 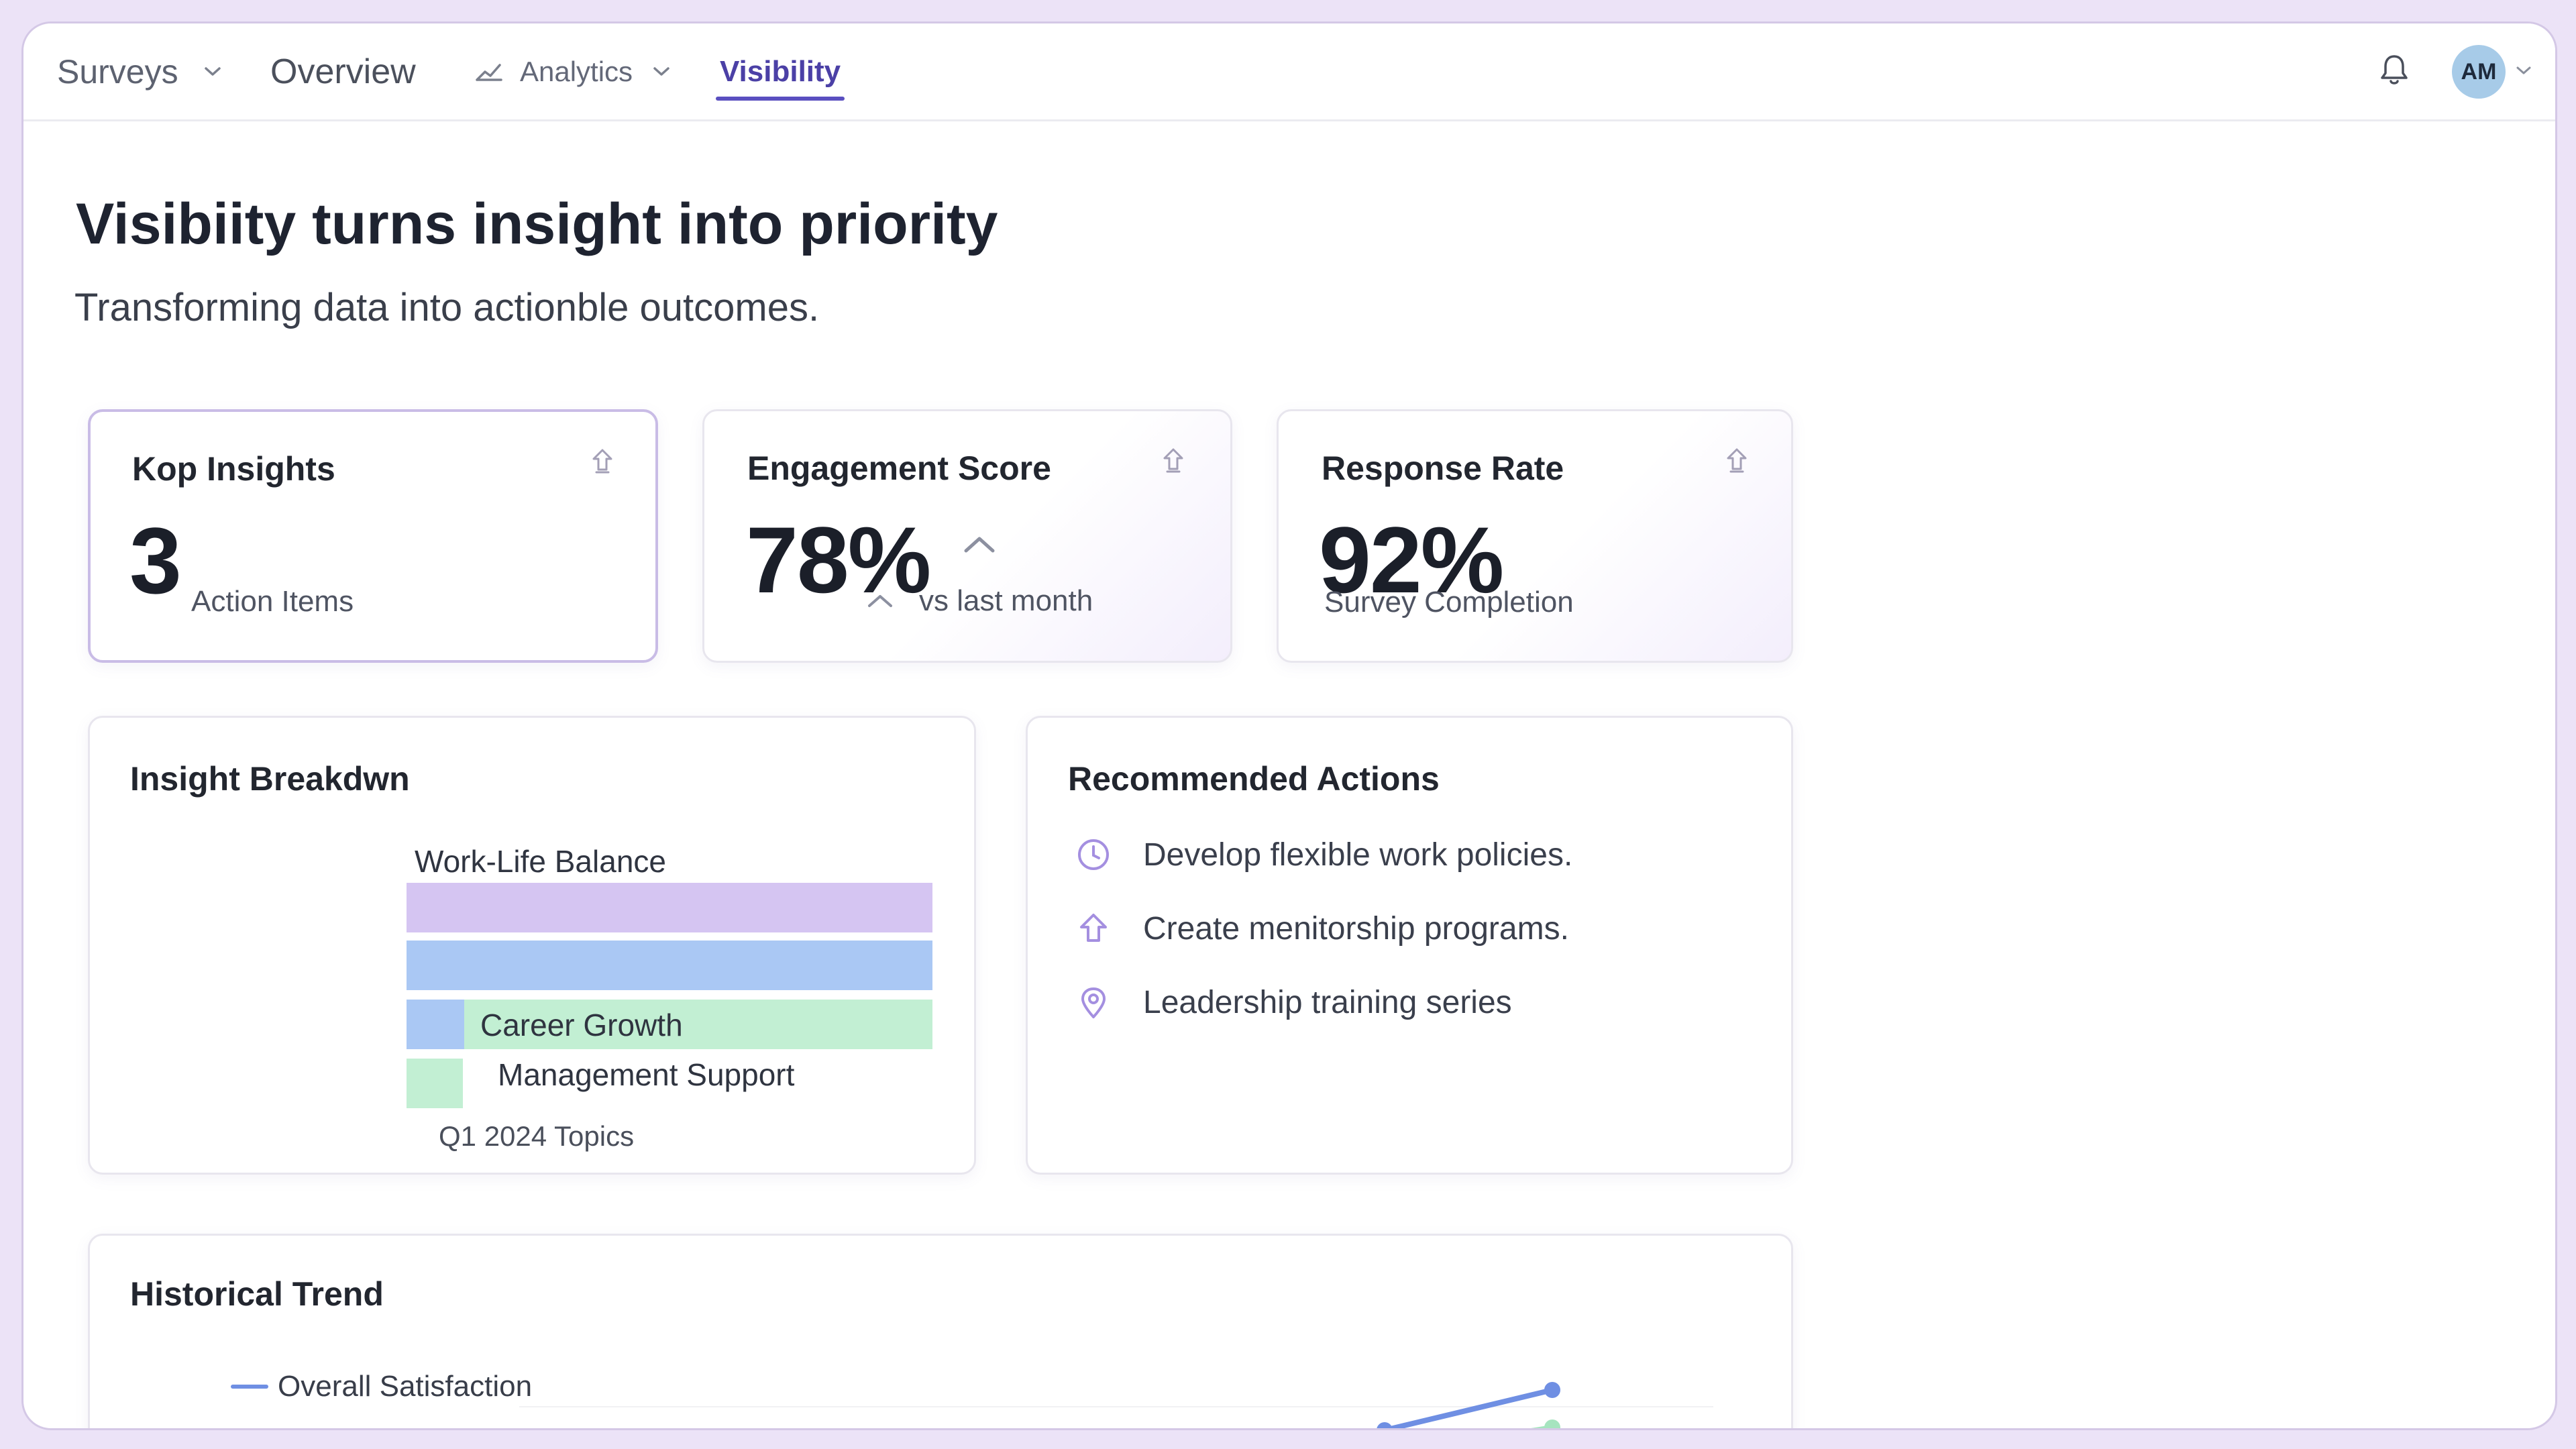 I want to click on top-nav: Surveys Overview Analytics Visibility, so click(x=1289, y=72).